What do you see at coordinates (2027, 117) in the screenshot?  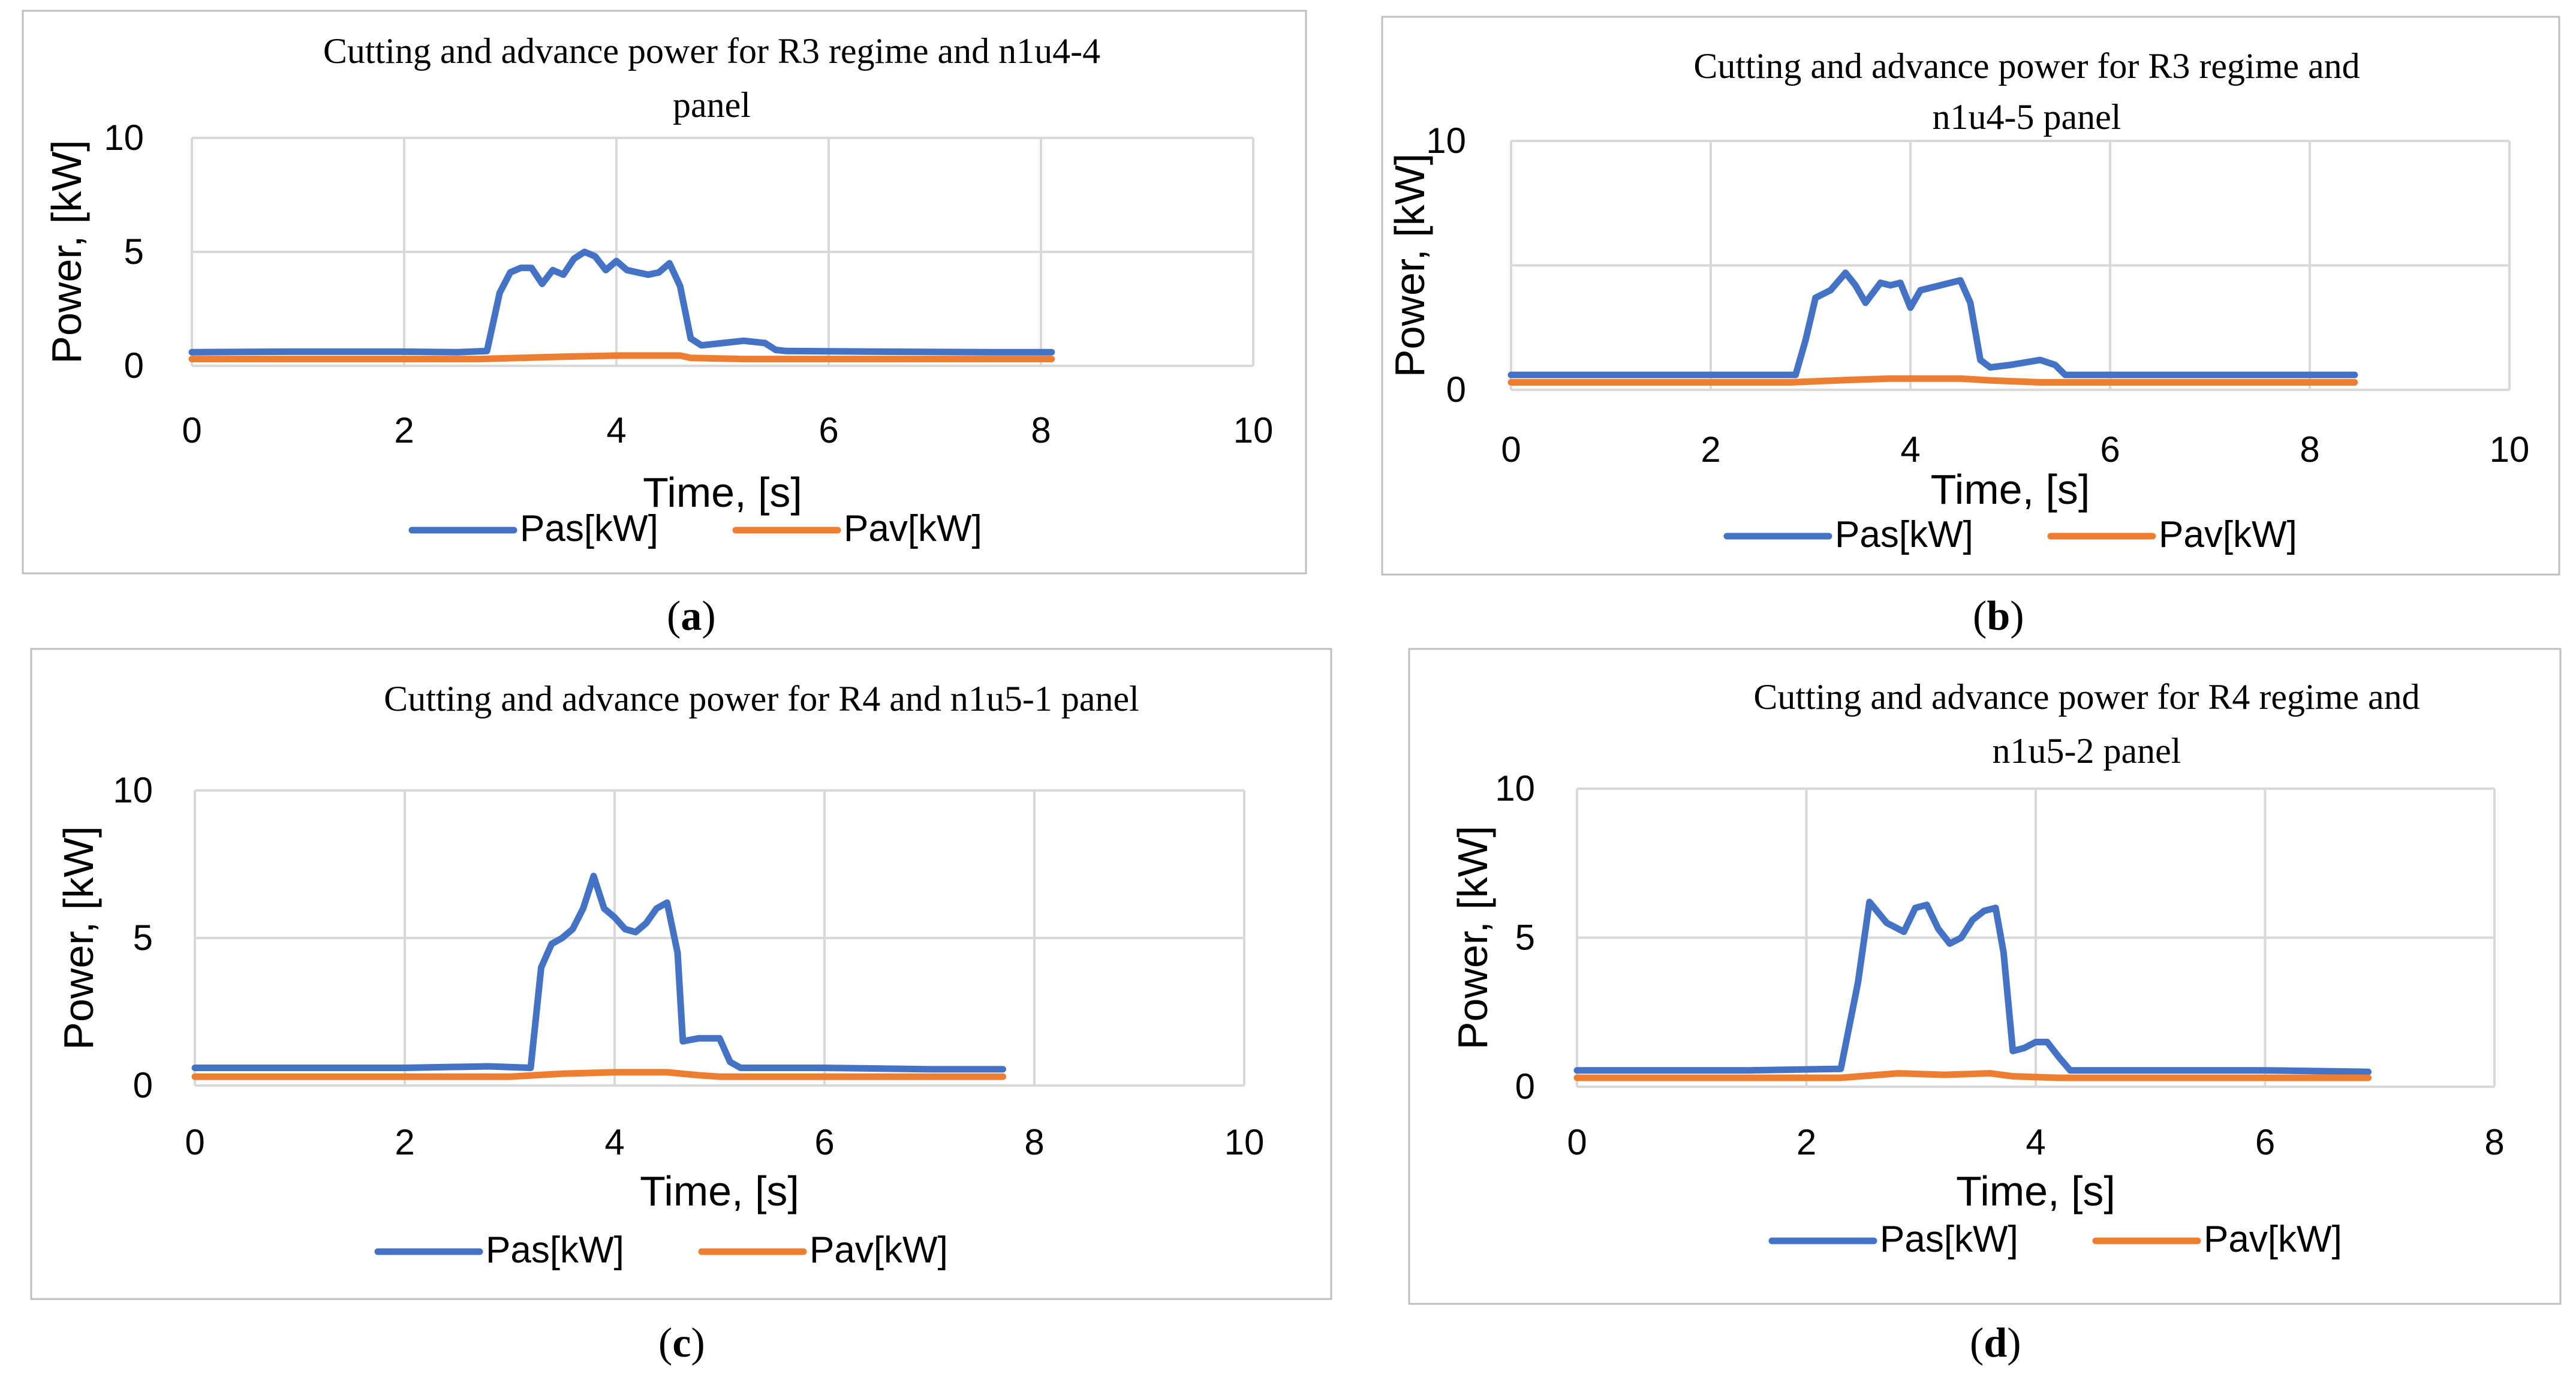 I see `chart-title: n1u4-5 panel` at bounding box center [2027, 117].